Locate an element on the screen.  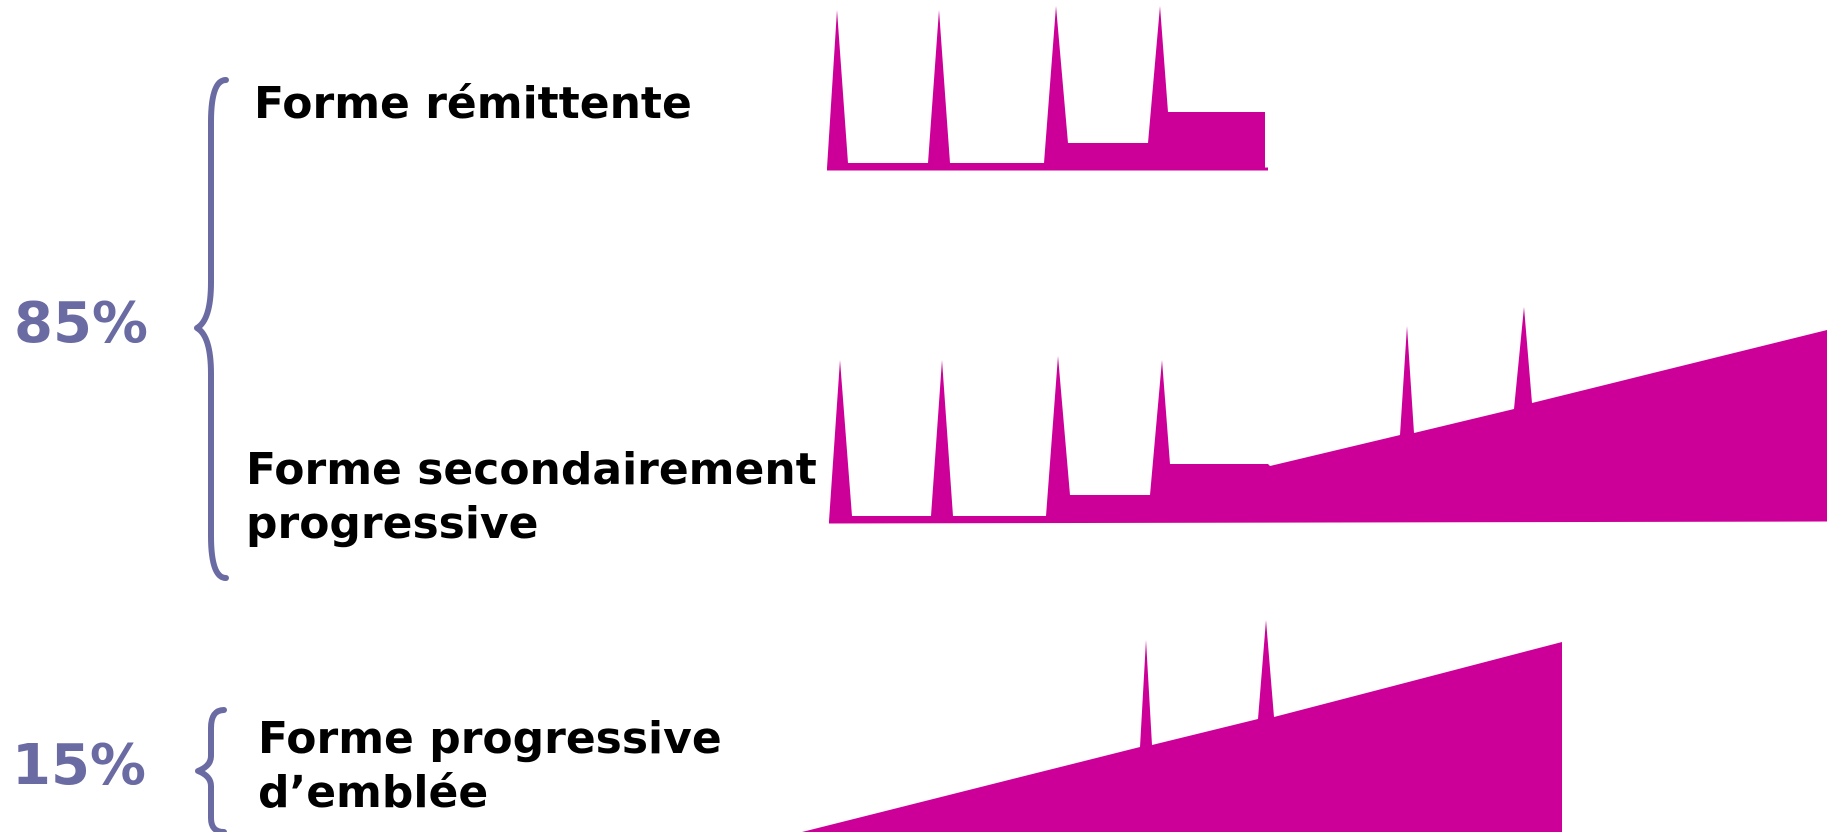
label-primary-line-2: d’emblée is located at coordinates (373, 792).